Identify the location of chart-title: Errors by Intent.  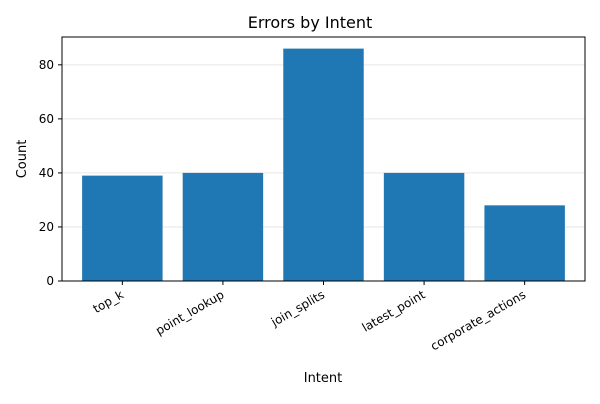
(310, 22).